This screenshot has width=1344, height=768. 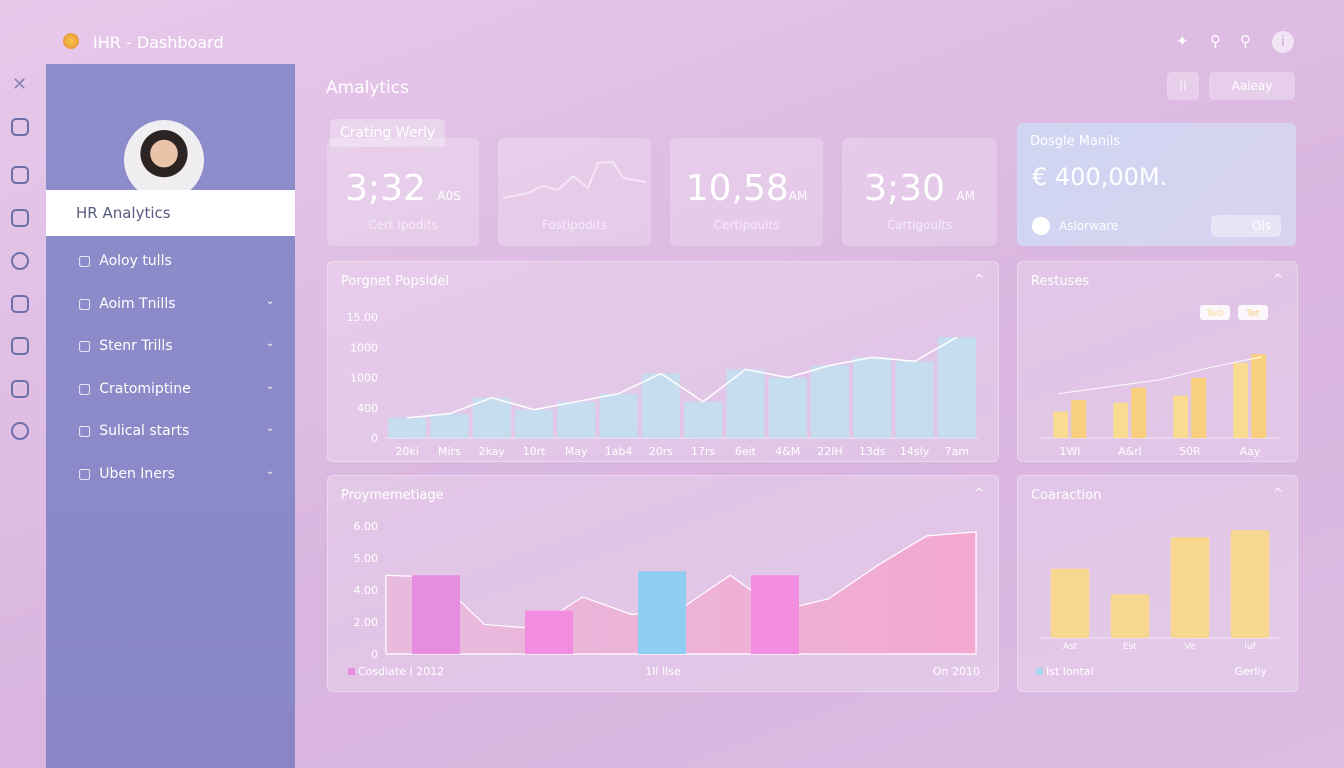 What do you see at coordinates (915, 451) in the screenshot?
I see `x-tick-label: 14sly` at bounding box center [915, 451].